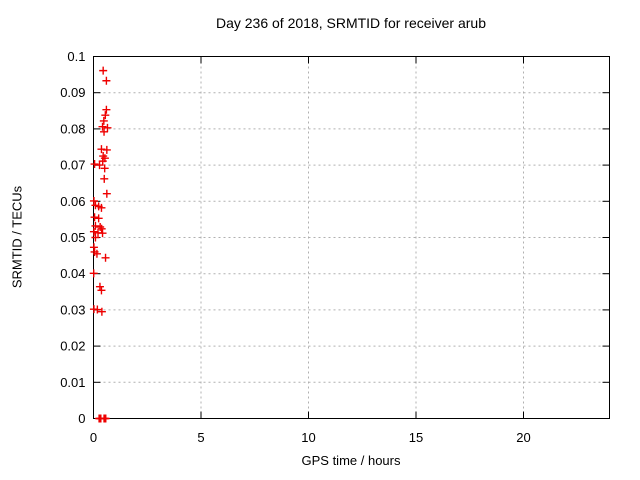  Describe the element at coordinates (72, 382) in the screenshot. I see `y-tick-label: 0.01` at that location.